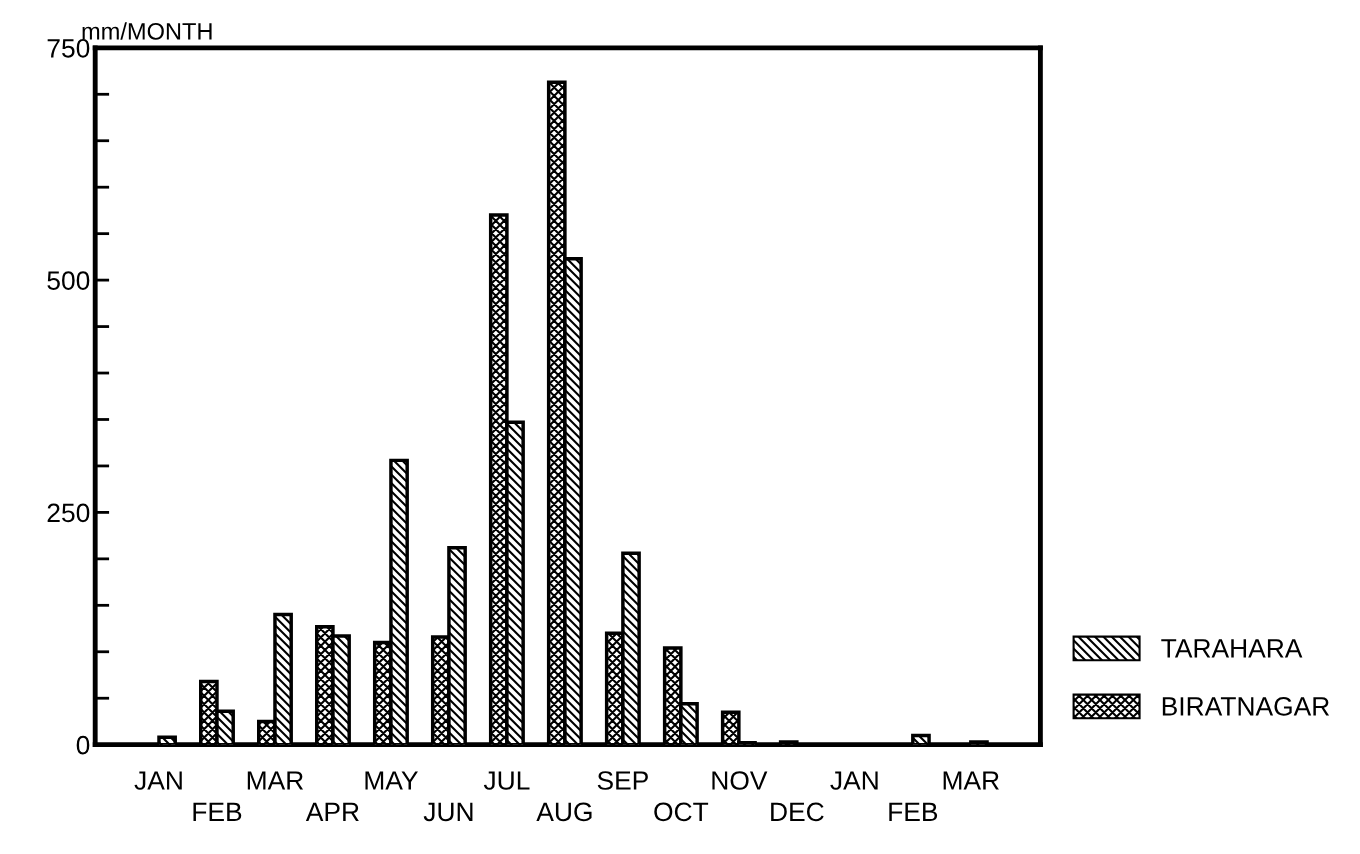 The width and height of the screenshot is (1360, 854). I want to click on x-tick-label: JUL, so click(506, 780).